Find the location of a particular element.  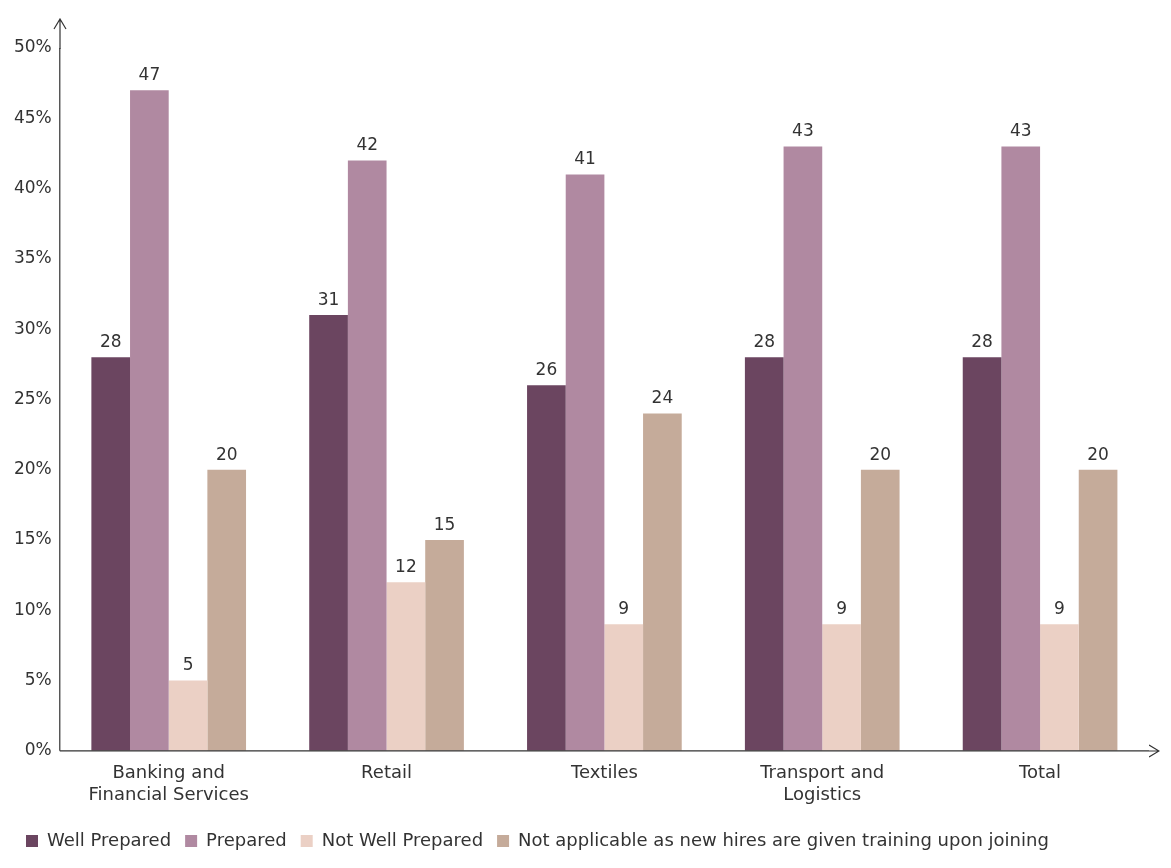

data-label: 15 is located at coordinates (444, 523).